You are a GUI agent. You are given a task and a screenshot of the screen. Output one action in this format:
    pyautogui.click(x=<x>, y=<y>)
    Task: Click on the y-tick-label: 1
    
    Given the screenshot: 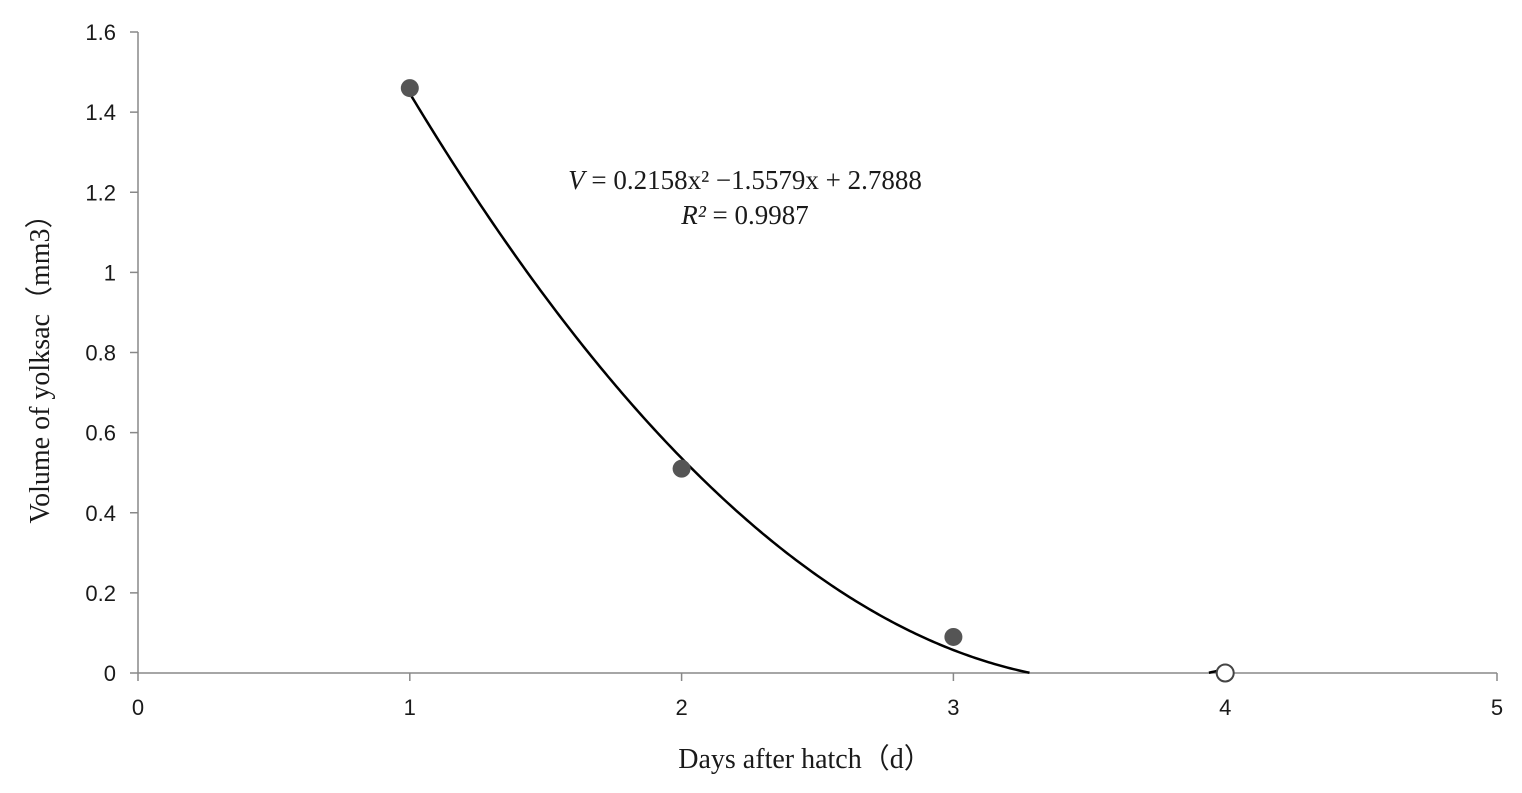 What is the action you would take?
    pyautogui.click(x=110, y=272)
    